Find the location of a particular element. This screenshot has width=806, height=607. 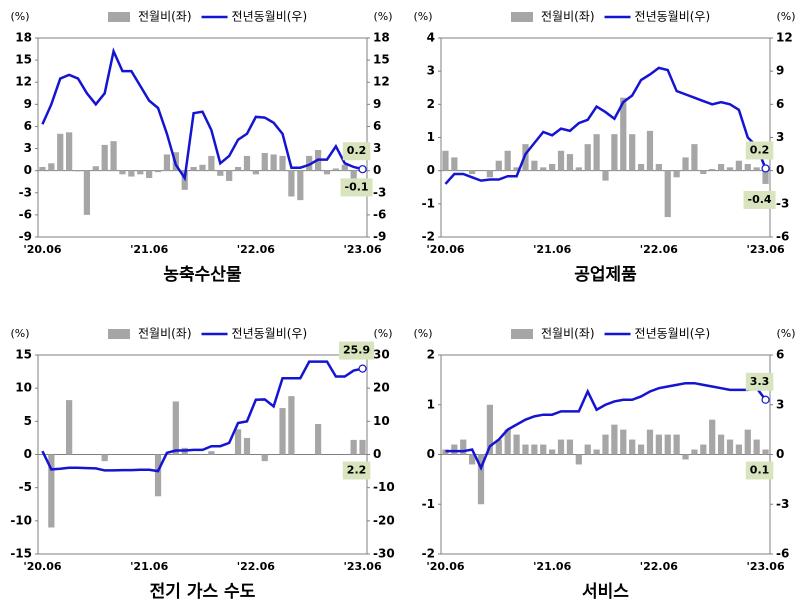

y2-tick-label: 0 is located at coordinates (780, 454).